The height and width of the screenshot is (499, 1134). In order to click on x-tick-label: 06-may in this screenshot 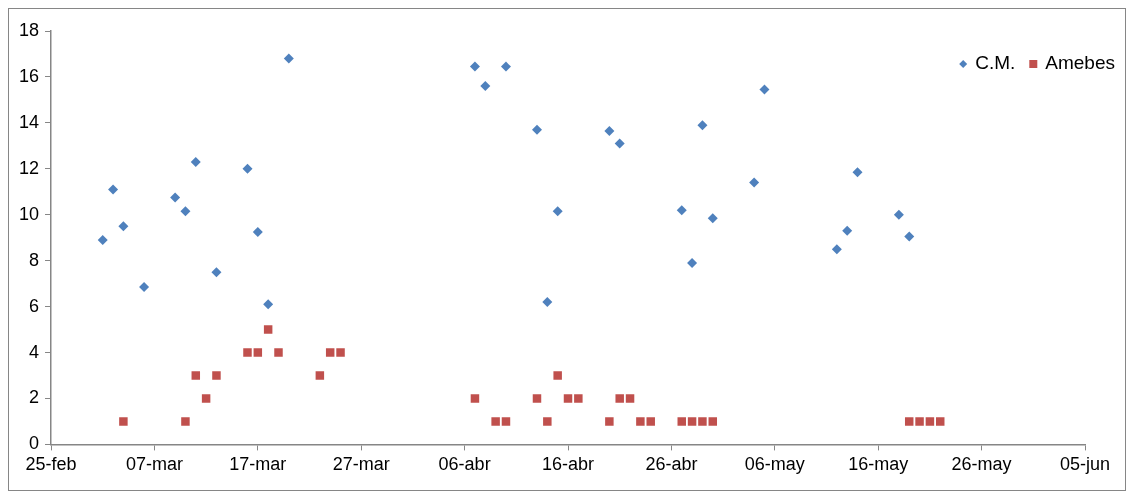, I will do `click(774, 464)`.